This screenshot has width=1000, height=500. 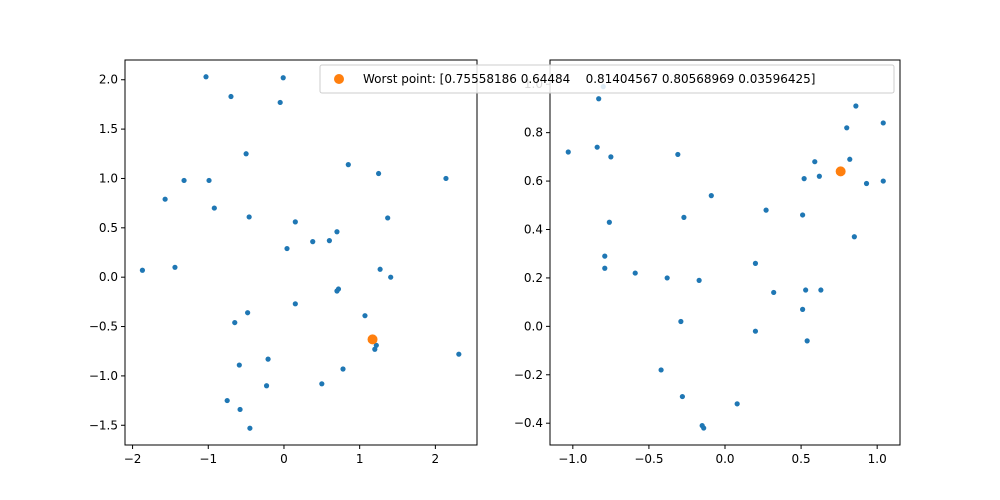 I want to click on right-y-tick-label: 0.0, so click(x=533, y=326).